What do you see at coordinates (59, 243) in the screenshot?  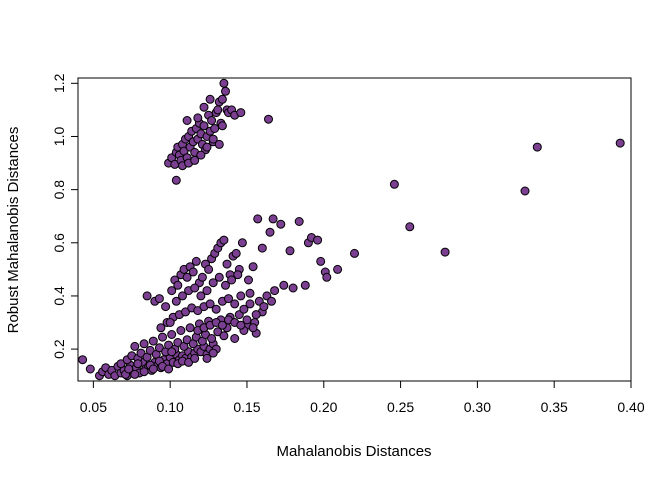 I see `y-tick-label: 0.6` at bounding box center [59, 243].